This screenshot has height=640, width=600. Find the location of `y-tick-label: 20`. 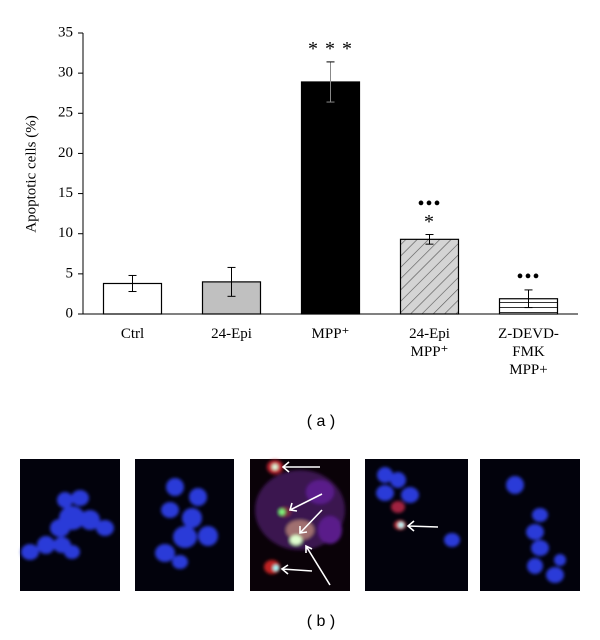

y-tick-label: 20 is located at coordinates (65, 153).